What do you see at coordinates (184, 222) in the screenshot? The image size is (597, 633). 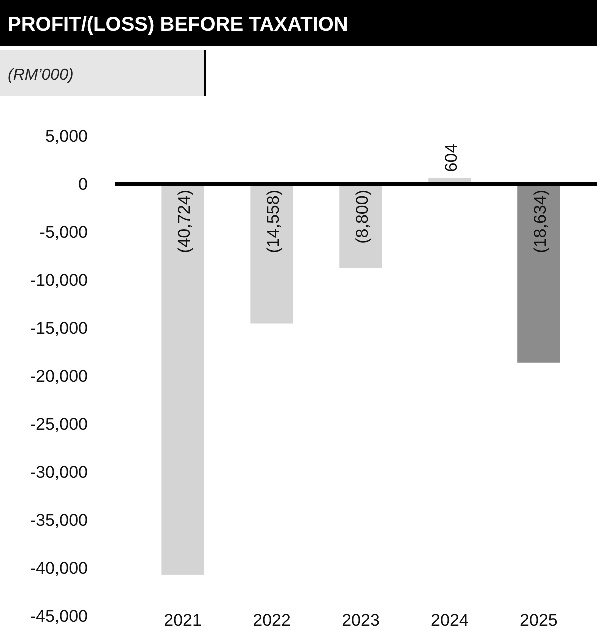 I see `data-label: (40,724)` at bounding box center [184, 222].